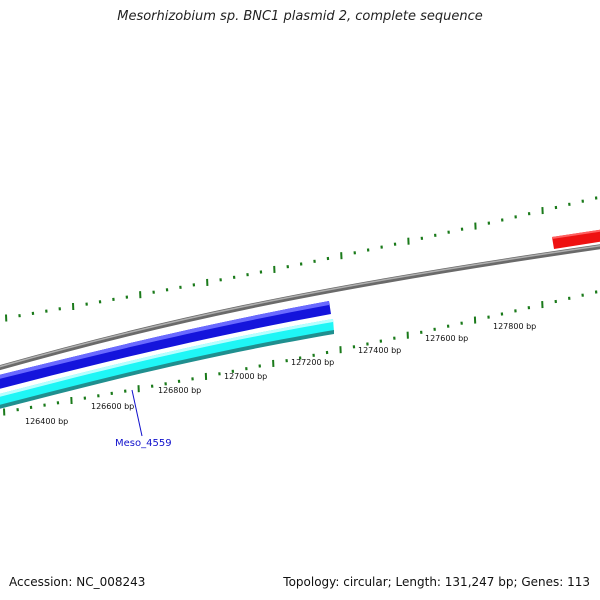  What do you see at coordinates (245, 376) in the screenshot?
I see `ruler-label-127000: 127000 bp` at bounding box center [245, 376].